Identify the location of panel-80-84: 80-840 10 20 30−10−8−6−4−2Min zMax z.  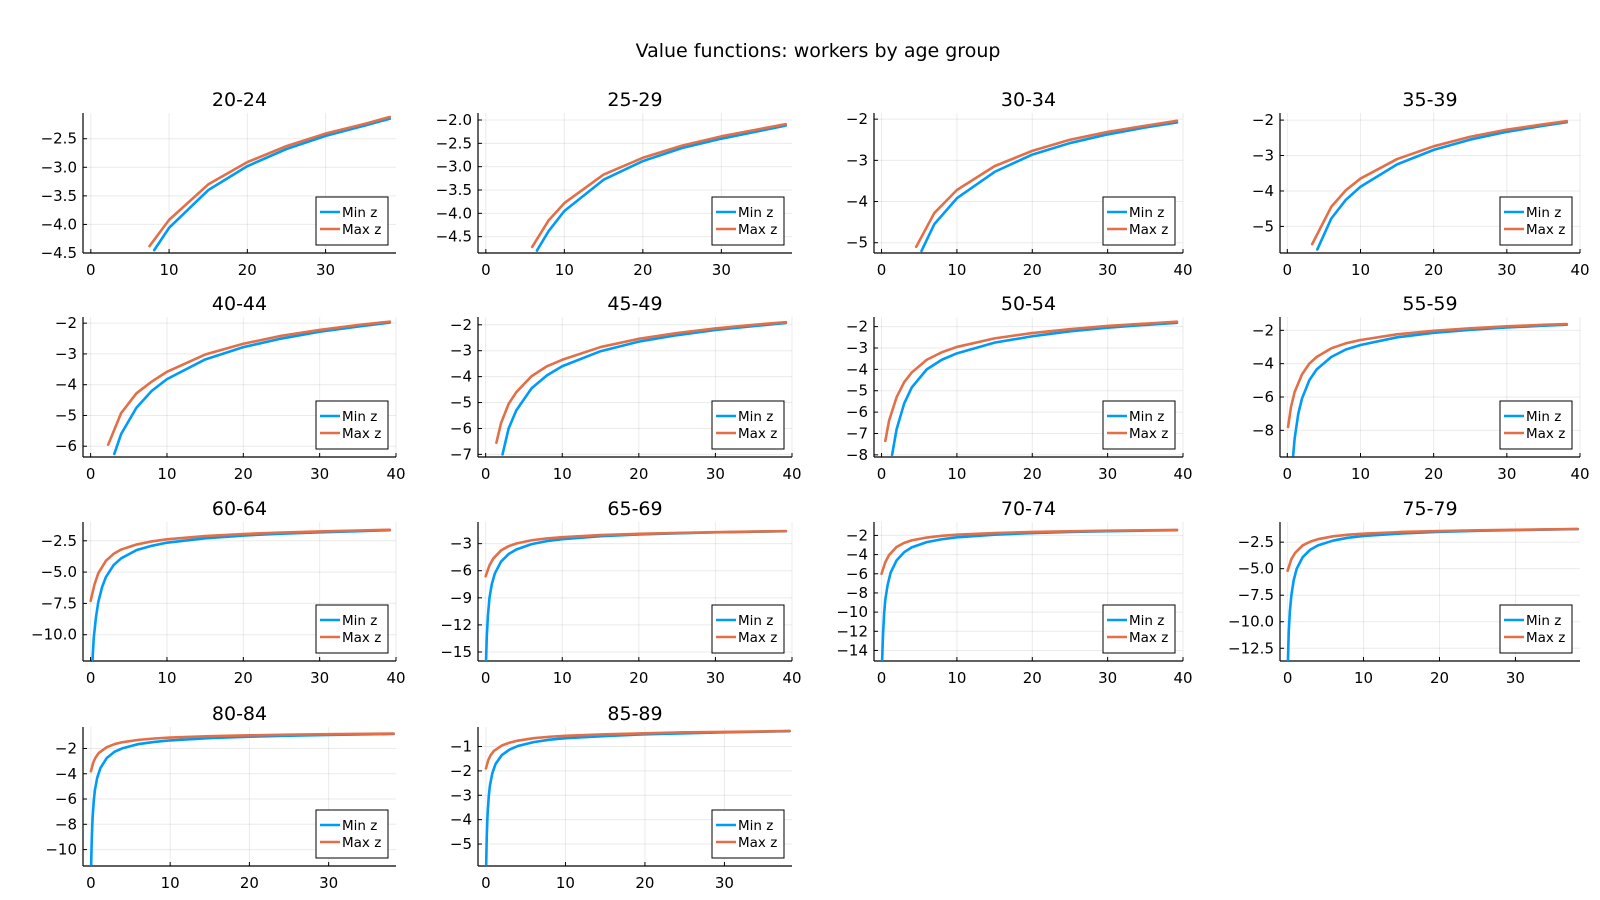
(220, 797).